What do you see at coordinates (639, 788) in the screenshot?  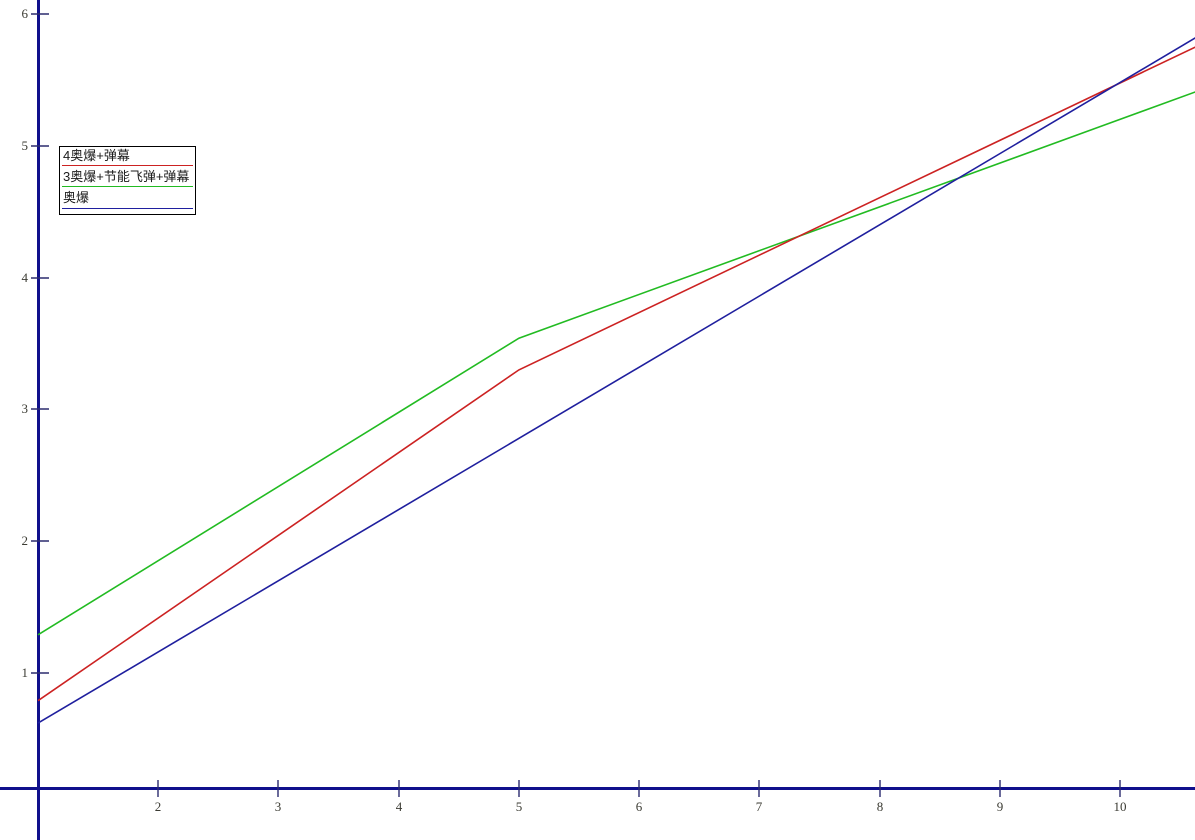 I see `x-axis-ticks` at bounding box center [639, 788].